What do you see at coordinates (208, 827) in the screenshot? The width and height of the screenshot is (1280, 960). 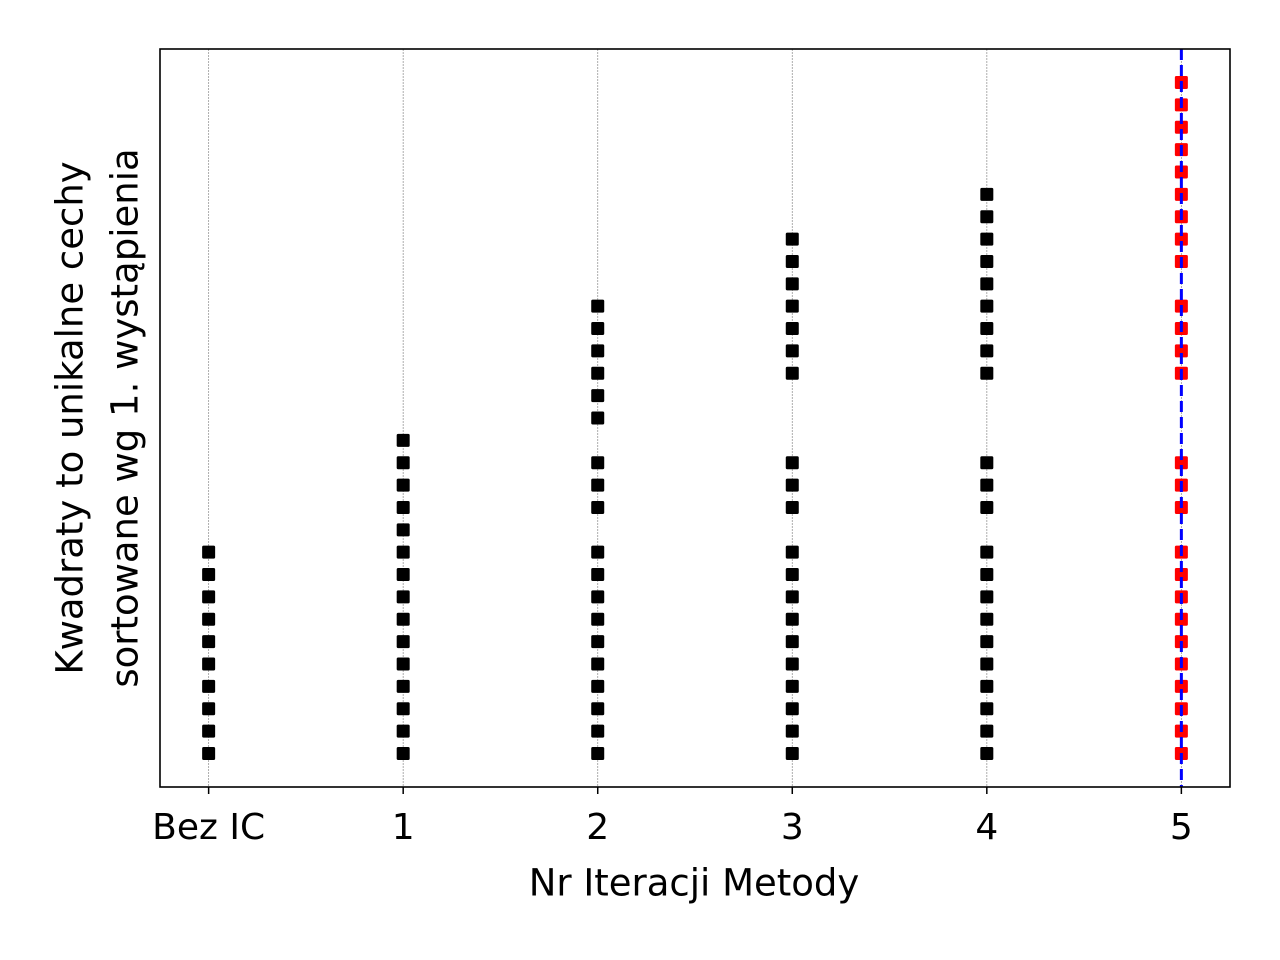 I see `x-tick-label: Bez IC` at bounding box center [208, 827].